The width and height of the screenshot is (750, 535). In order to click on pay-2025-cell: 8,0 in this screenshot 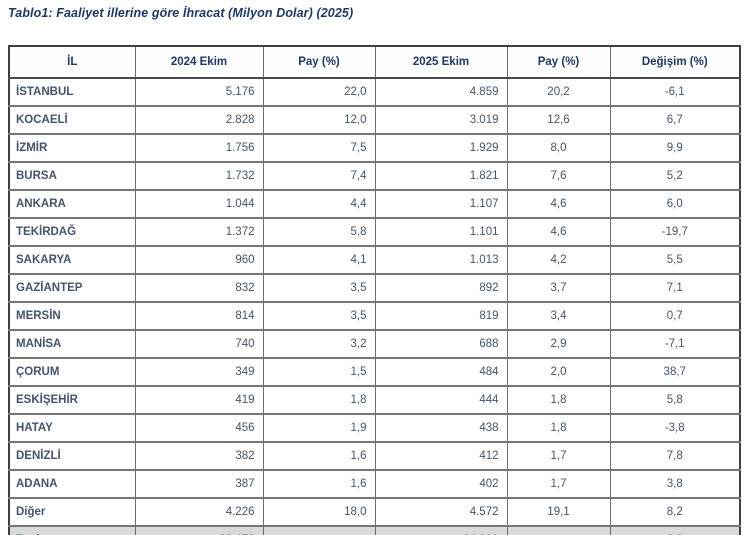, I will do `click(558, 148)`.